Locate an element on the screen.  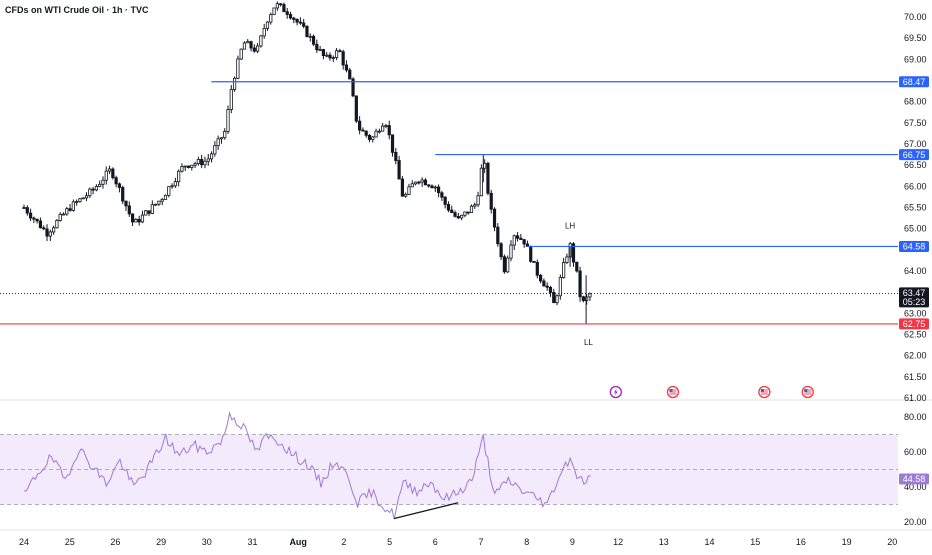
chart-title: CFDs on WTI Crude Oil · 1h · TVC is located at coordinates (77, 10).